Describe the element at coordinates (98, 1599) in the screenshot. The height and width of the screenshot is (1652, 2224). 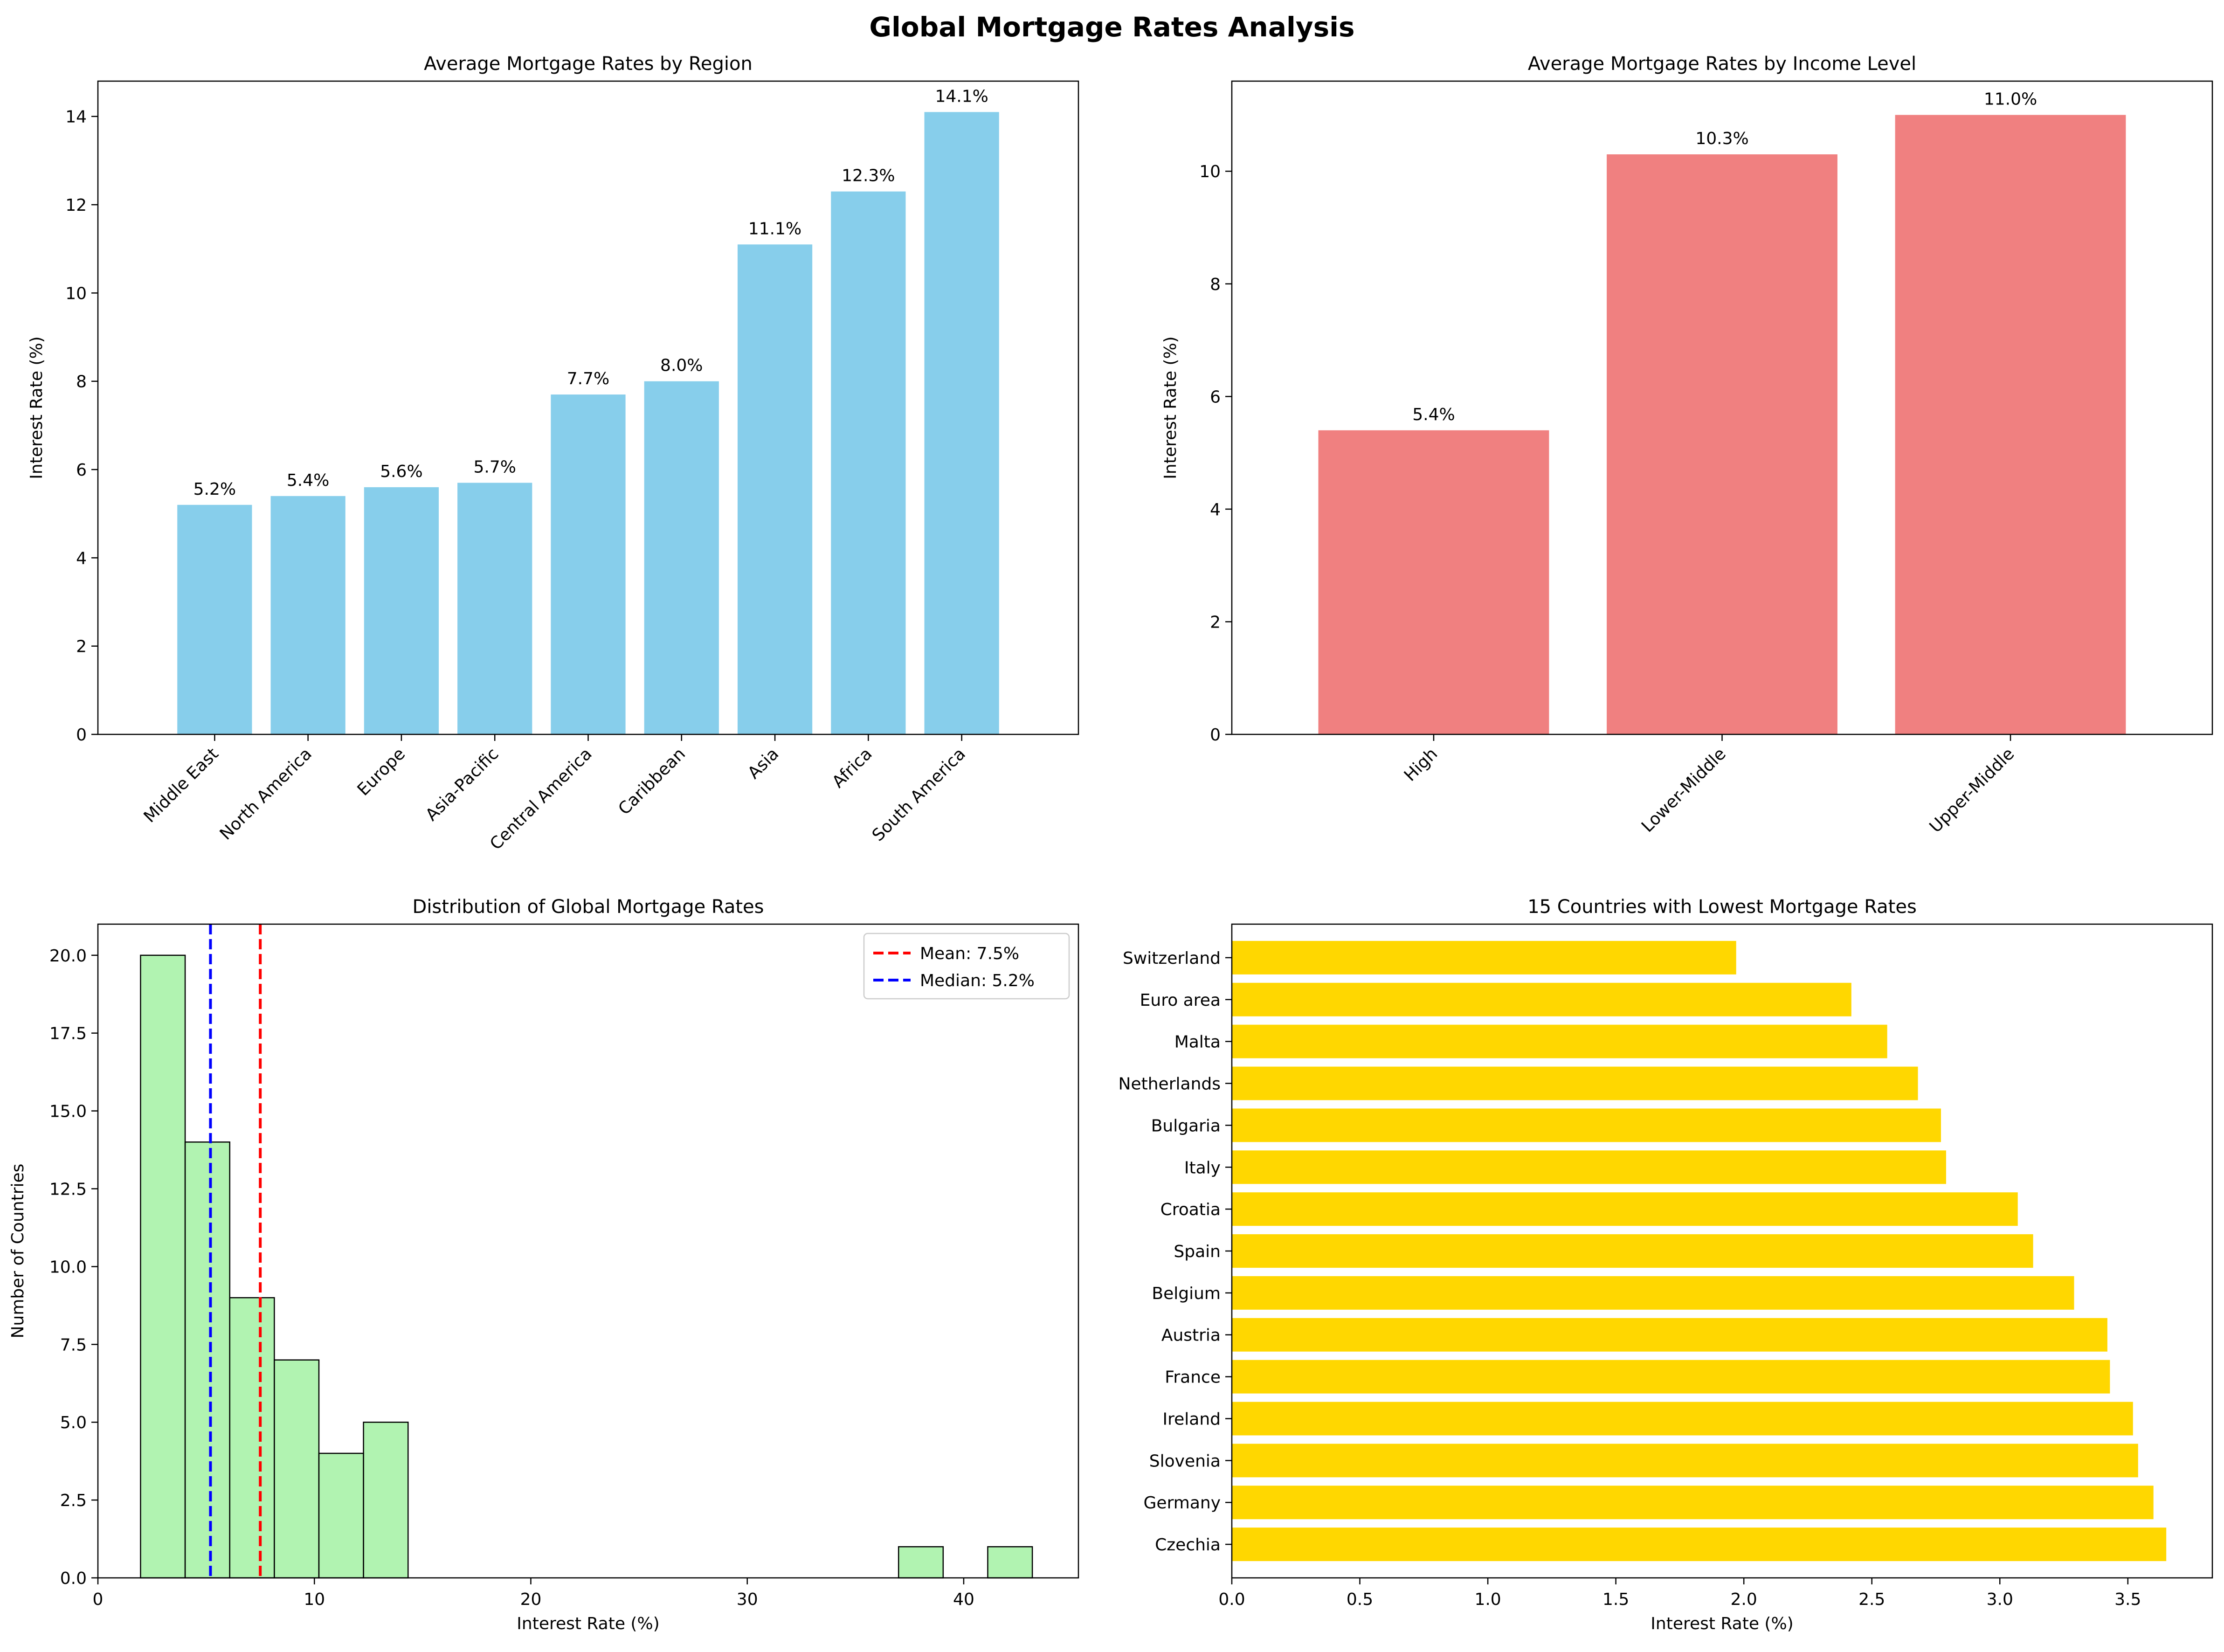
I see `x-tick-label: 0` at that location.